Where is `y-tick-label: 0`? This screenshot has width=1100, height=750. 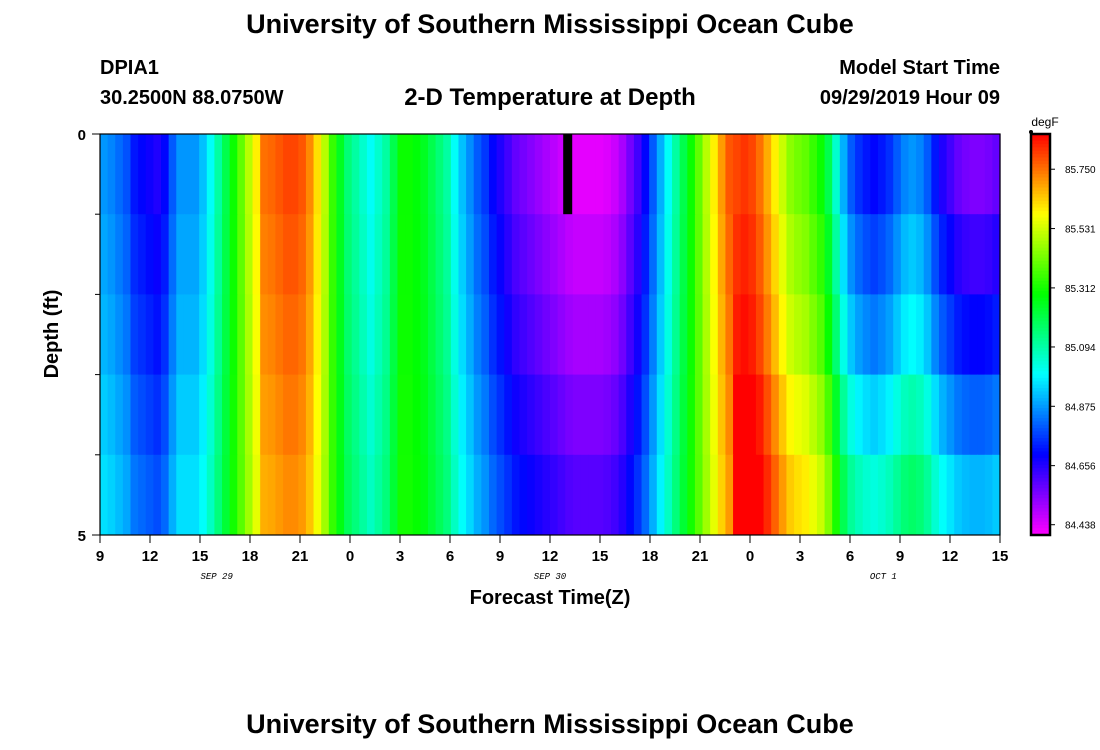
y-tick-label: 0 is located at coordinates (82, 135).